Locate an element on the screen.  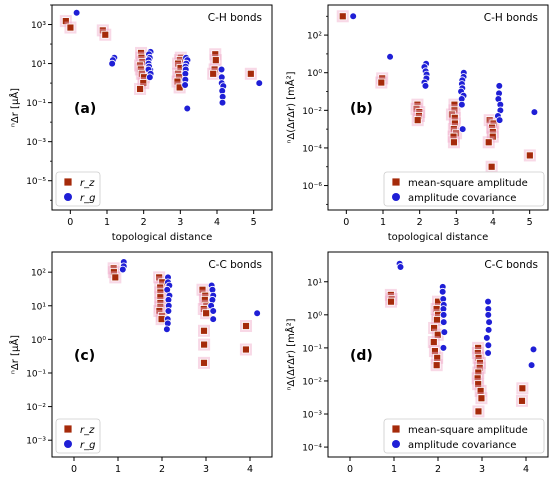
legend-label: mean-square amplitude is located at coordinates (468, 430).